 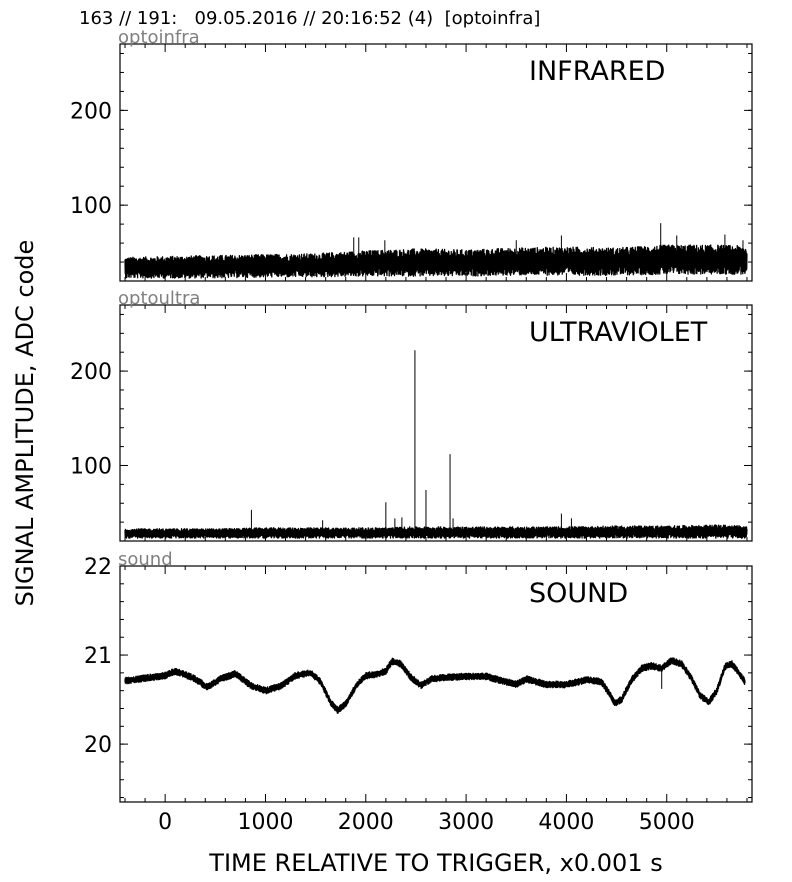 I want to click on panel-tag-optoultra: optoultra, so click(x=159, y=298).